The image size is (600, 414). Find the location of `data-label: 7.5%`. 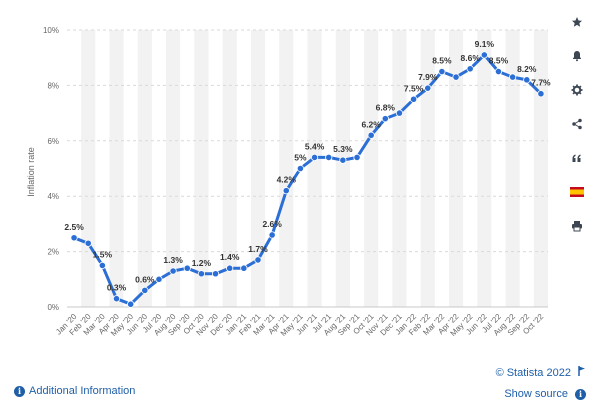

data-label: 7.5% is located at coordinates (414, 88).